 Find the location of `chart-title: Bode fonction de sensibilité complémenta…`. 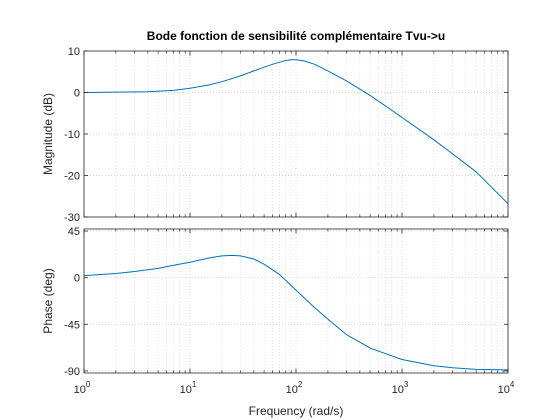

chart-title: Bode fonction de sensibilité complémenta… is located at coordinates (296, 36).